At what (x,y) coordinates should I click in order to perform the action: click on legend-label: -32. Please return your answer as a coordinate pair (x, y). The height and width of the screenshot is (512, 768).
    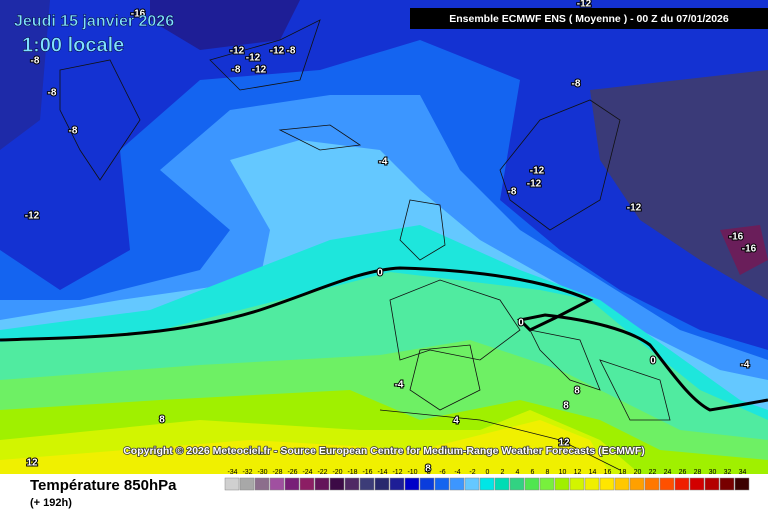
    Looking at the image, I should click on (247, 472).